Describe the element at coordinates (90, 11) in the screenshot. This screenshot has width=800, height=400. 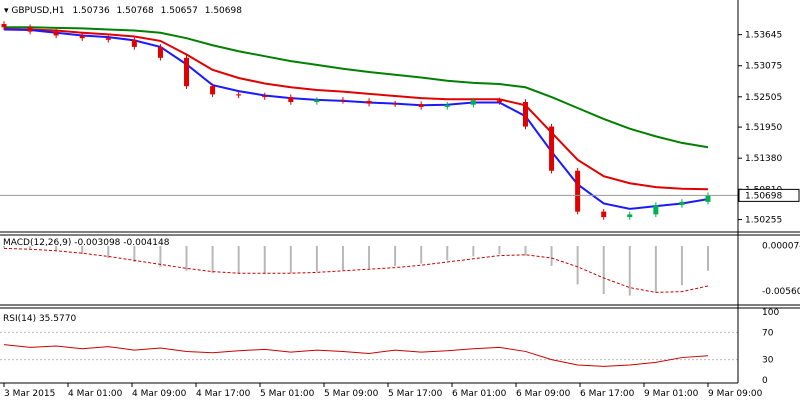
I see `open-value: 1.50736` at that location.